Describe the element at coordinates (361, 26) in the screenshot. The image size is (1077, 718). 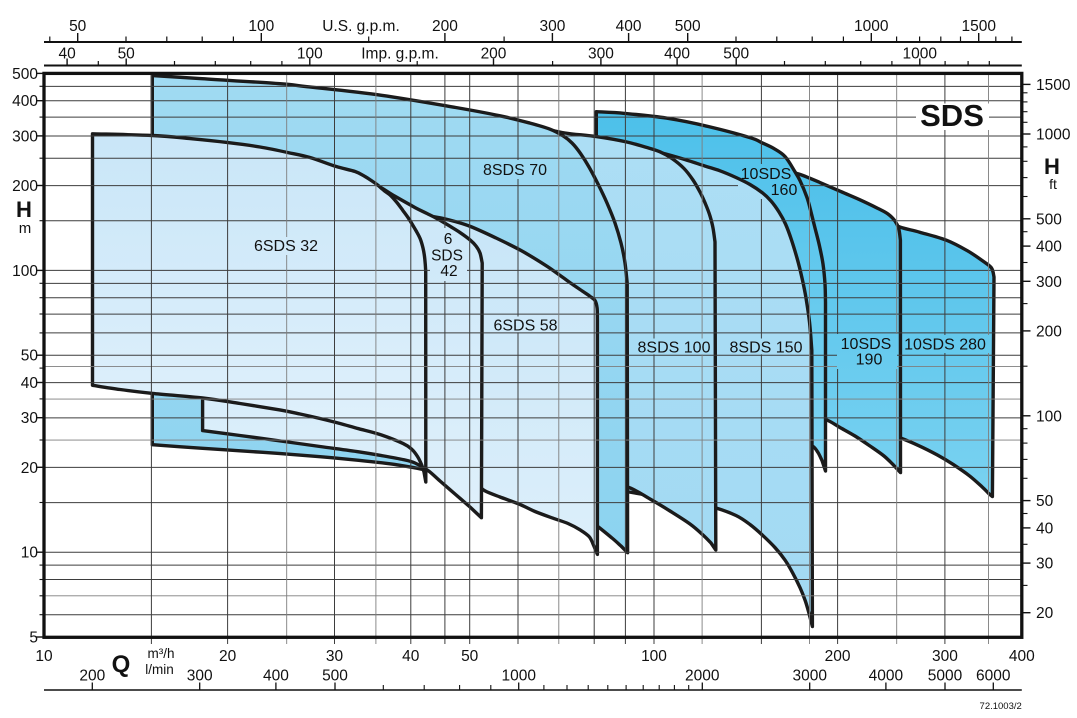
I see `svg-text: U.S. g.p.m.` at that location.